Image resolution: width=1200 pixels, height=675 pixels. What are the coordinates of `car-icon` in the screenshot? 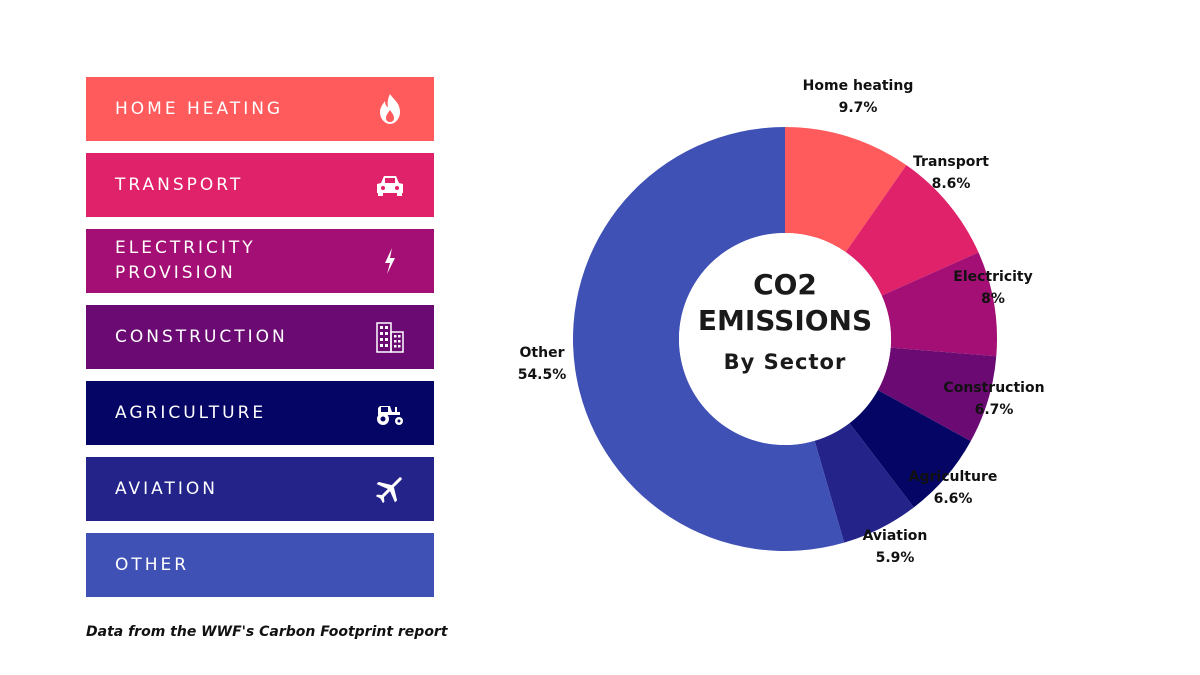 It's located at (390, 185).